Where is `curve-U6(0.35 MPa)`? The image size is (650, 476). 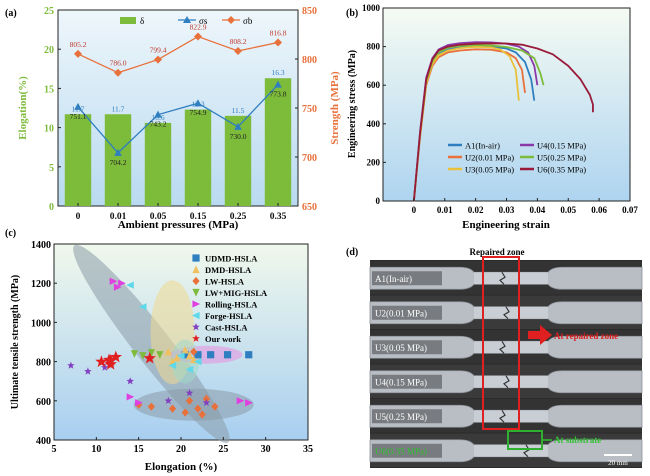
curve-U6(0.35 MPa) is located at coordinates (503, 122).